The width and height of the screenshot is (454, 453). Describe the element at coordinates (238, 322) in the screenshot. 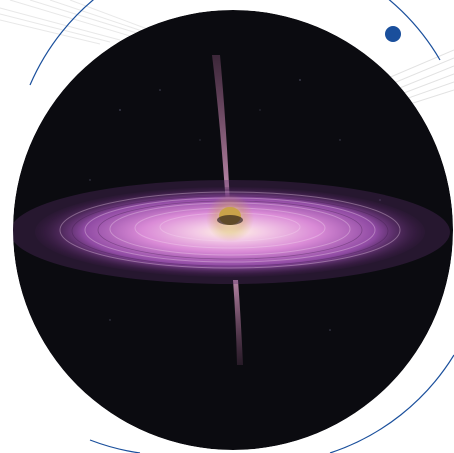

I see `jet-lower` at that location.